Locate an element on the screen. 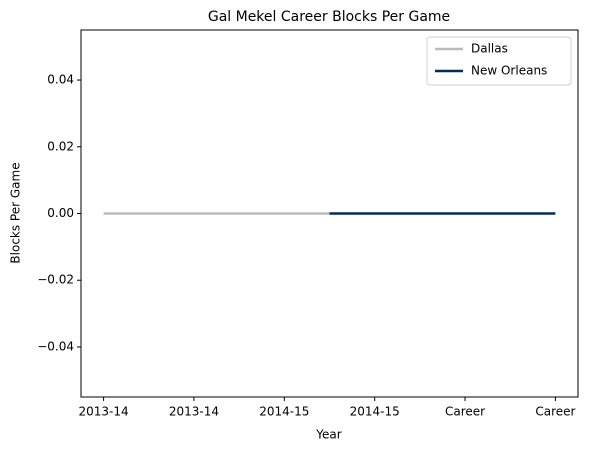  chart-title: Gal Mekel Career Blocks Per Game is located at coordinates (329, 17).